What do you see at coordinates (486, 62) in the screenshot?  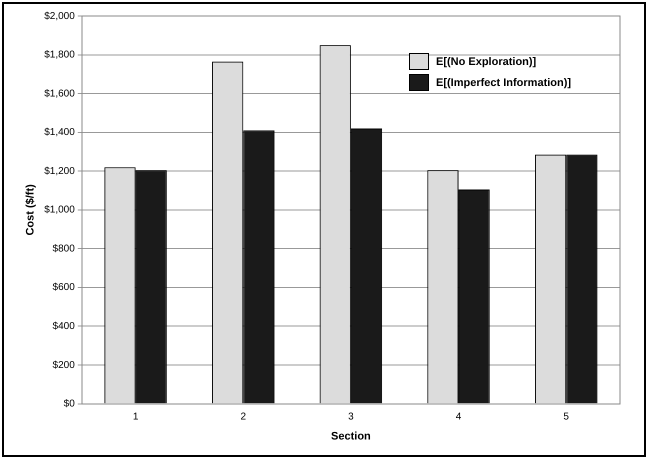 I see `legend-label: E[(No Exploration)]` at bounding box center [486, 62].